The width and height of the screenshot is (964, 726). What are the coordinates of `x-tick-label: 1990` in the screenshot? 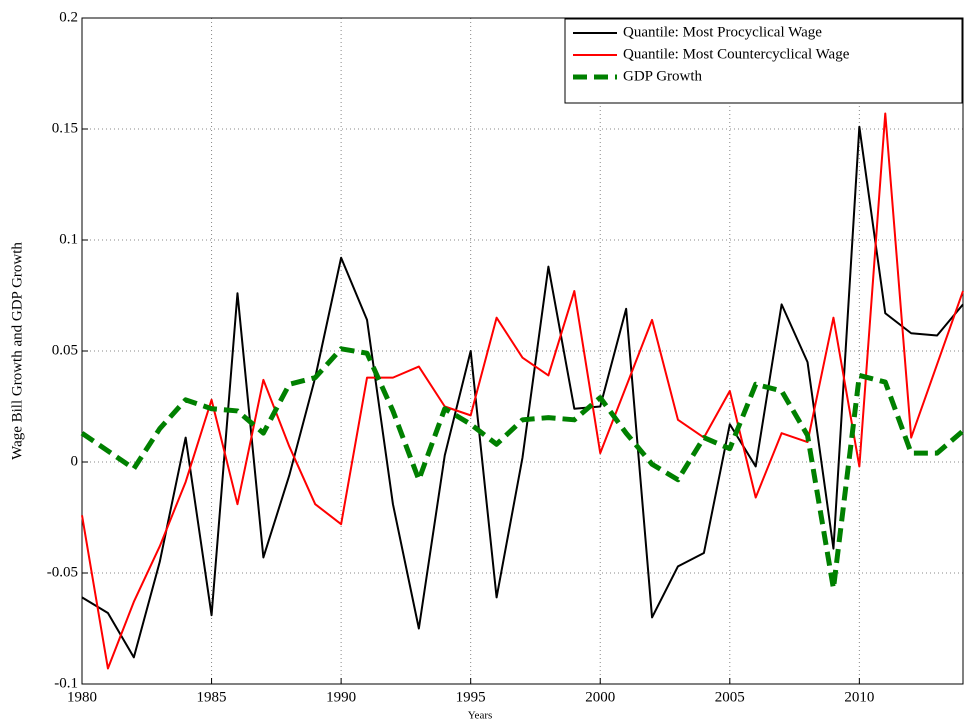 It's located at (341, 697).